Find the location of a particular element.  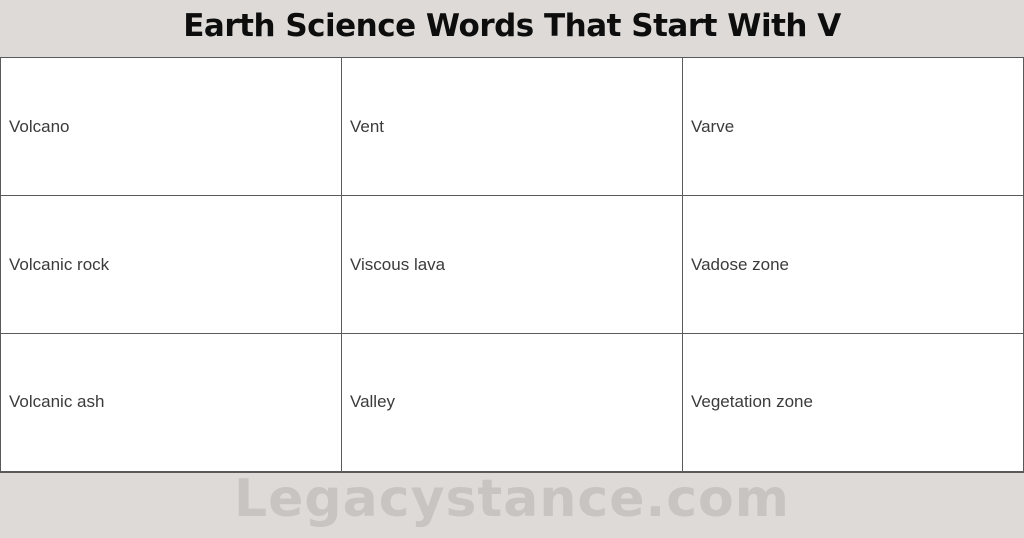

table-cell: Volcanic ash is located at coordinates (171, 403).